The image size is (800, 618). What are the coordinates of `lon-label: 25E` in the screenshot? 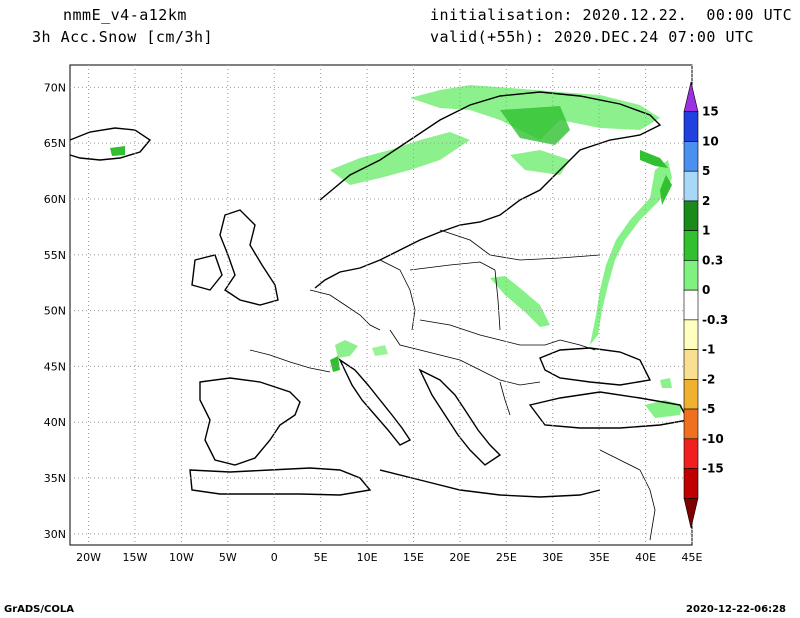 It's located at (506, 557).